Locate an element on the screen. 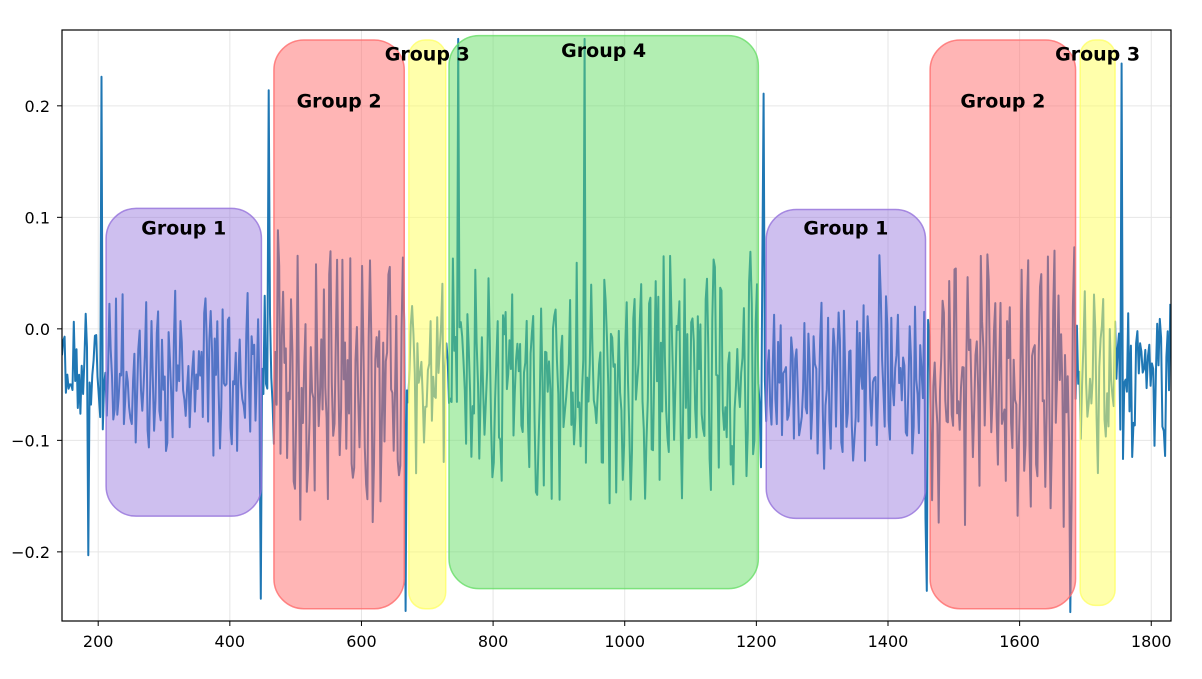 This screenshot has width=1202, height=679. x-tick-label: 1000 is located at coordinates (624, 641).